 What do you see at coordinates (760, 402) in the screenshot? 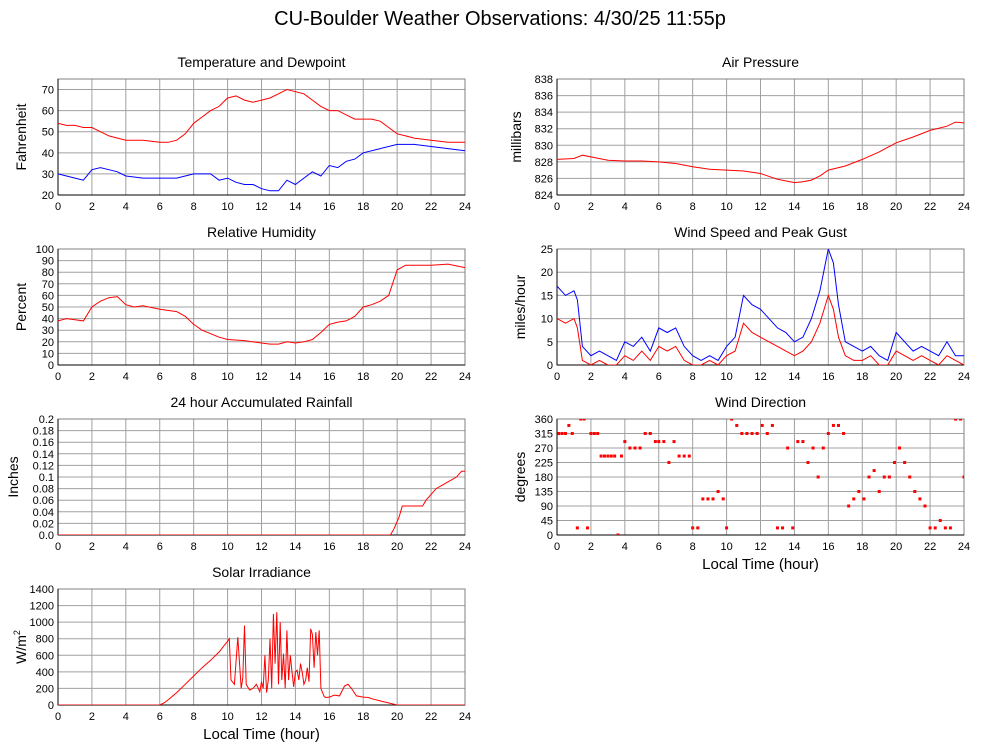
I see `chart-title: Wind Direction` at bounding box center [760, 402].